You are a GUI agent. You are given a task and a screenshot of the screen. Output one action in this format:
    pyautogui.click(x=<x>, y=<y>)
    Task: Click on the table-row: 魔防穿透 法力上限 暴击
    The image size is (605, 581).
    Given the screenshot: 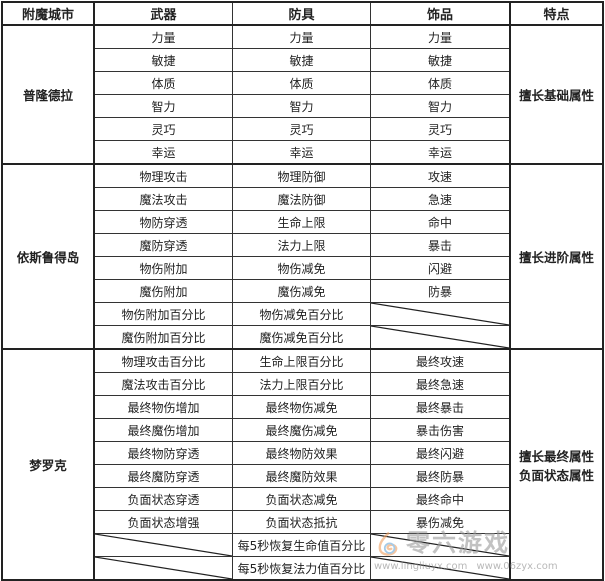 What is the action you would take?
    pyautogui.click(x=302, y=245)
    